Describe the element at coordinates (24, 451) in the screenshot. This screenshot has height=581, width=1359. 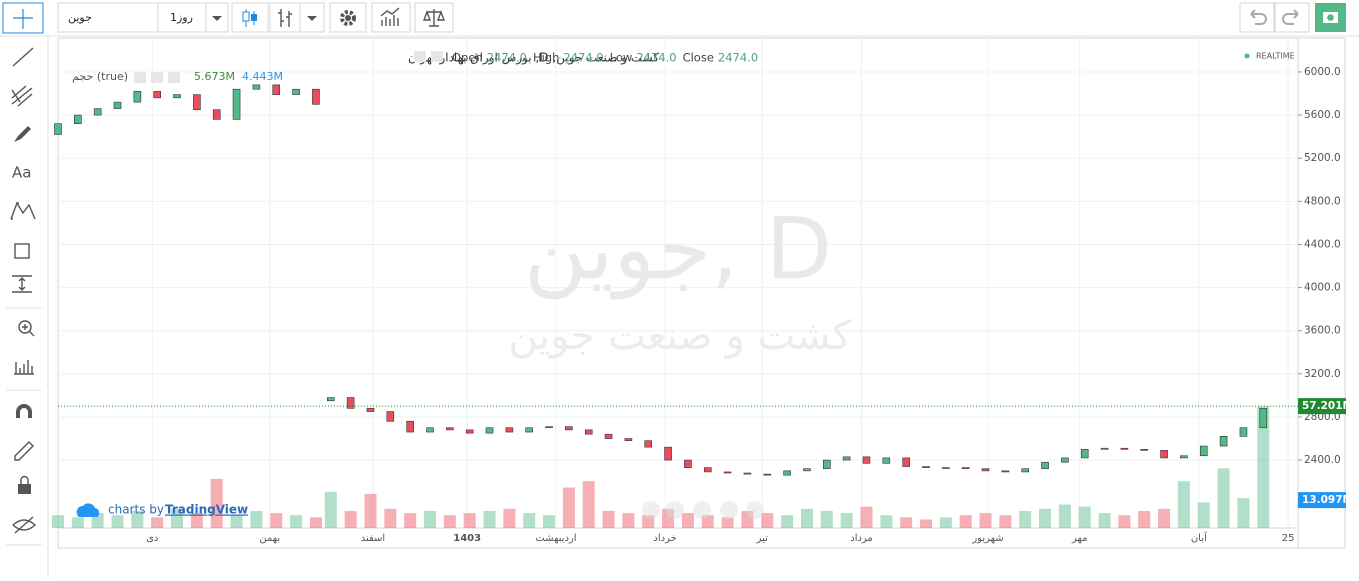
I see `stay-drawing-tool` at that location.